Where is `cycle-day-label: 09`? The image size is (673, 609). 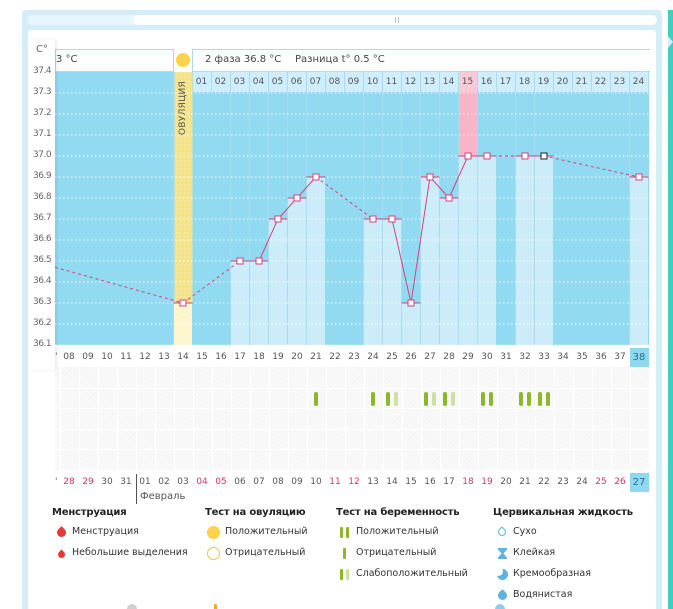 cycle-day-label: 09 is located at coordinates (88, 357).